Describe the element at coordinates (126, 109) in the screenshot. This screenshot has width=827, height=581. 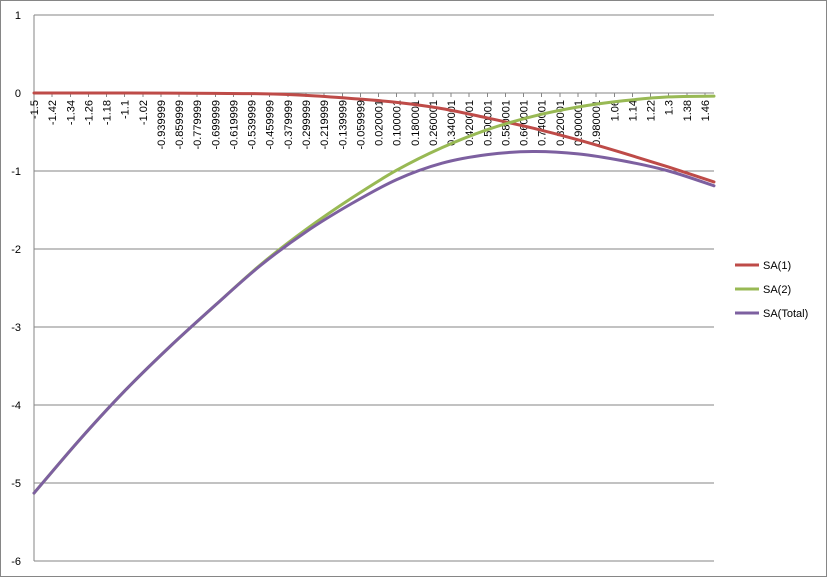
I see `x-tick-label: -1.1` at that location.